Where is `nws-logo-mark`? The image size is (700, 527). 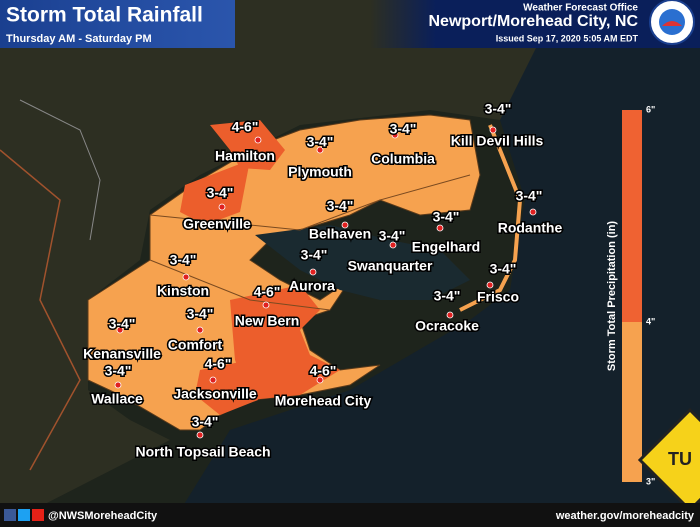
nws-logo-mark is located at coordinates (672, 23).